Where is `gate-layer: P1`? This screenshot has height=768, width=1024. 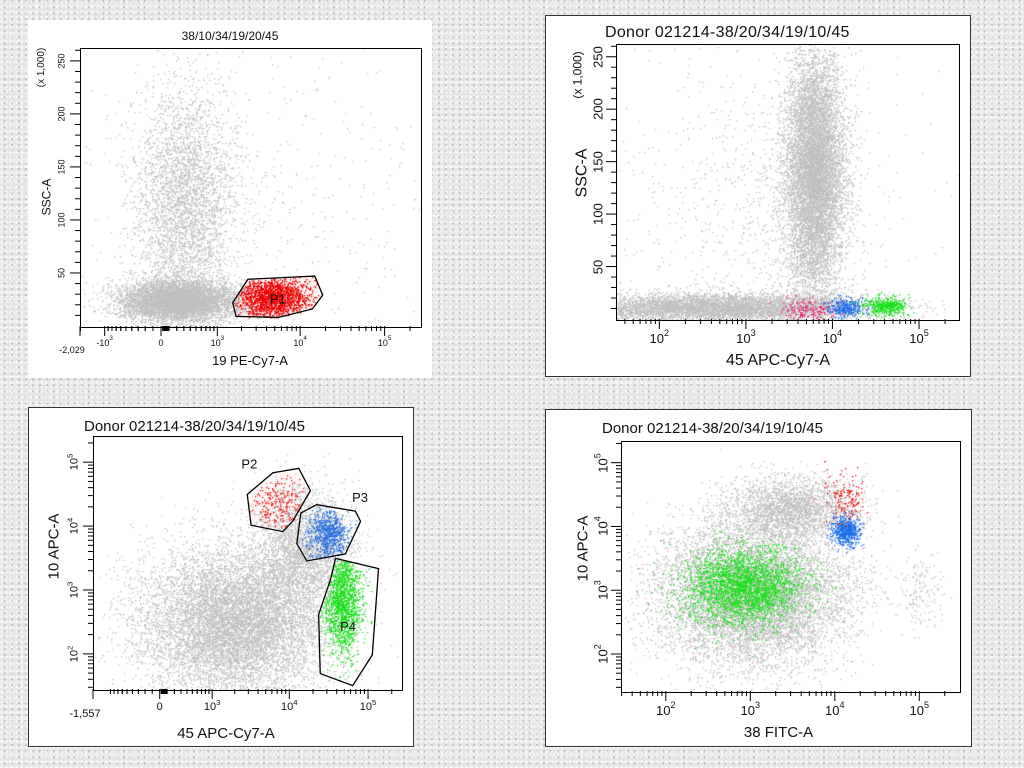
gate-layer: P1 is located at coordinates (278, 297).